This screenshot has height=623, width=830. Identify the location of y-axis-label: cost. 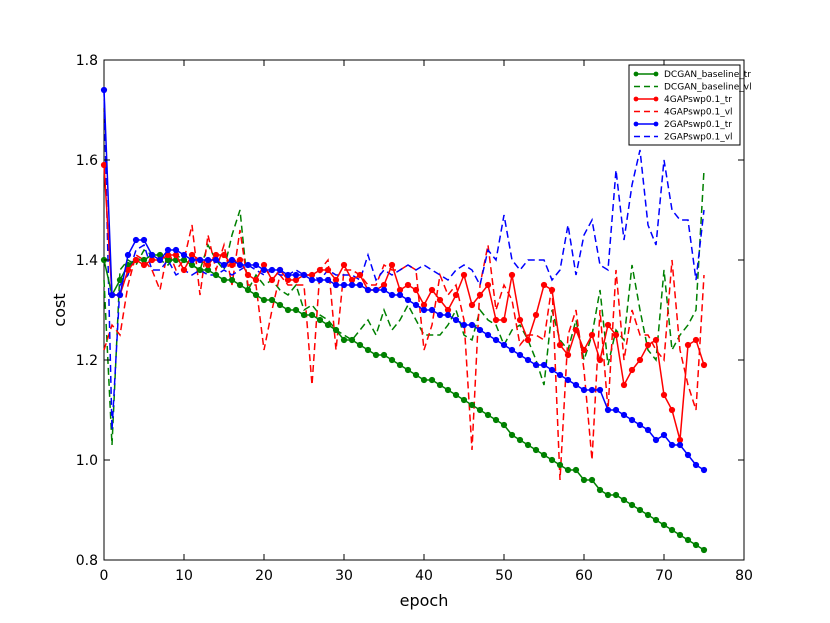
(59, 309).